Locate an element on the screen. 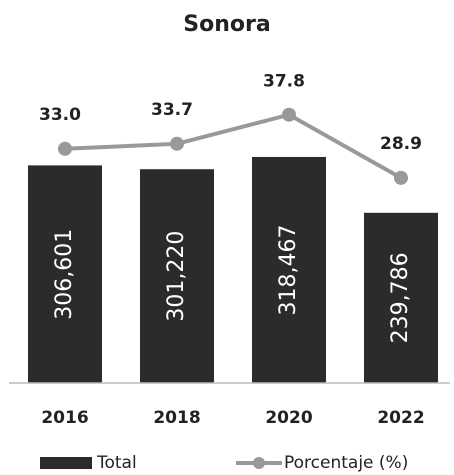 The image size is (454, 475). line-value-label: 37.8 is located at coordinates (284, 82).